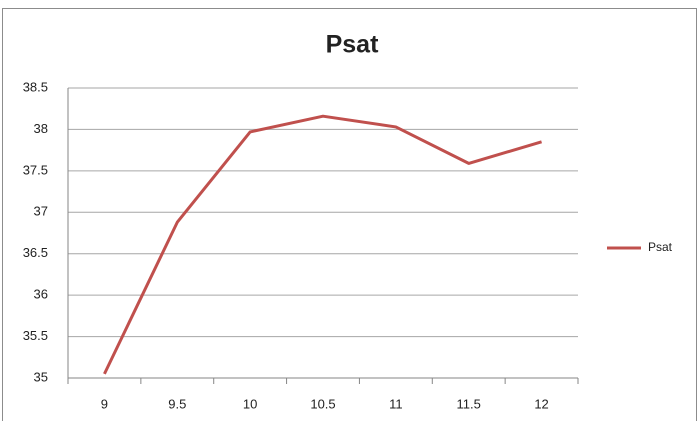  What do you see at coordinates (541, 403) in the screenshot?
I see `x-tick-label: 12` at bounding box center [541, 403].